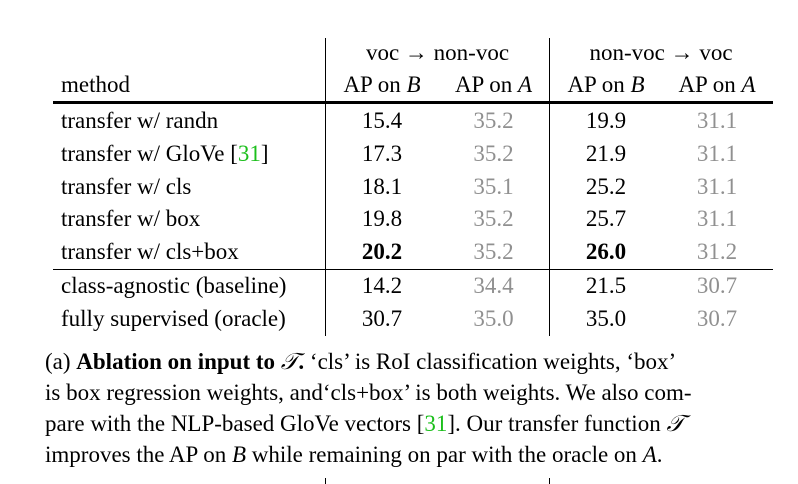  What do you see at coordinates (717, 251) in the screenshot?
I see `cell-ap-a-2: 31.2` at bounding box center [717, 251].